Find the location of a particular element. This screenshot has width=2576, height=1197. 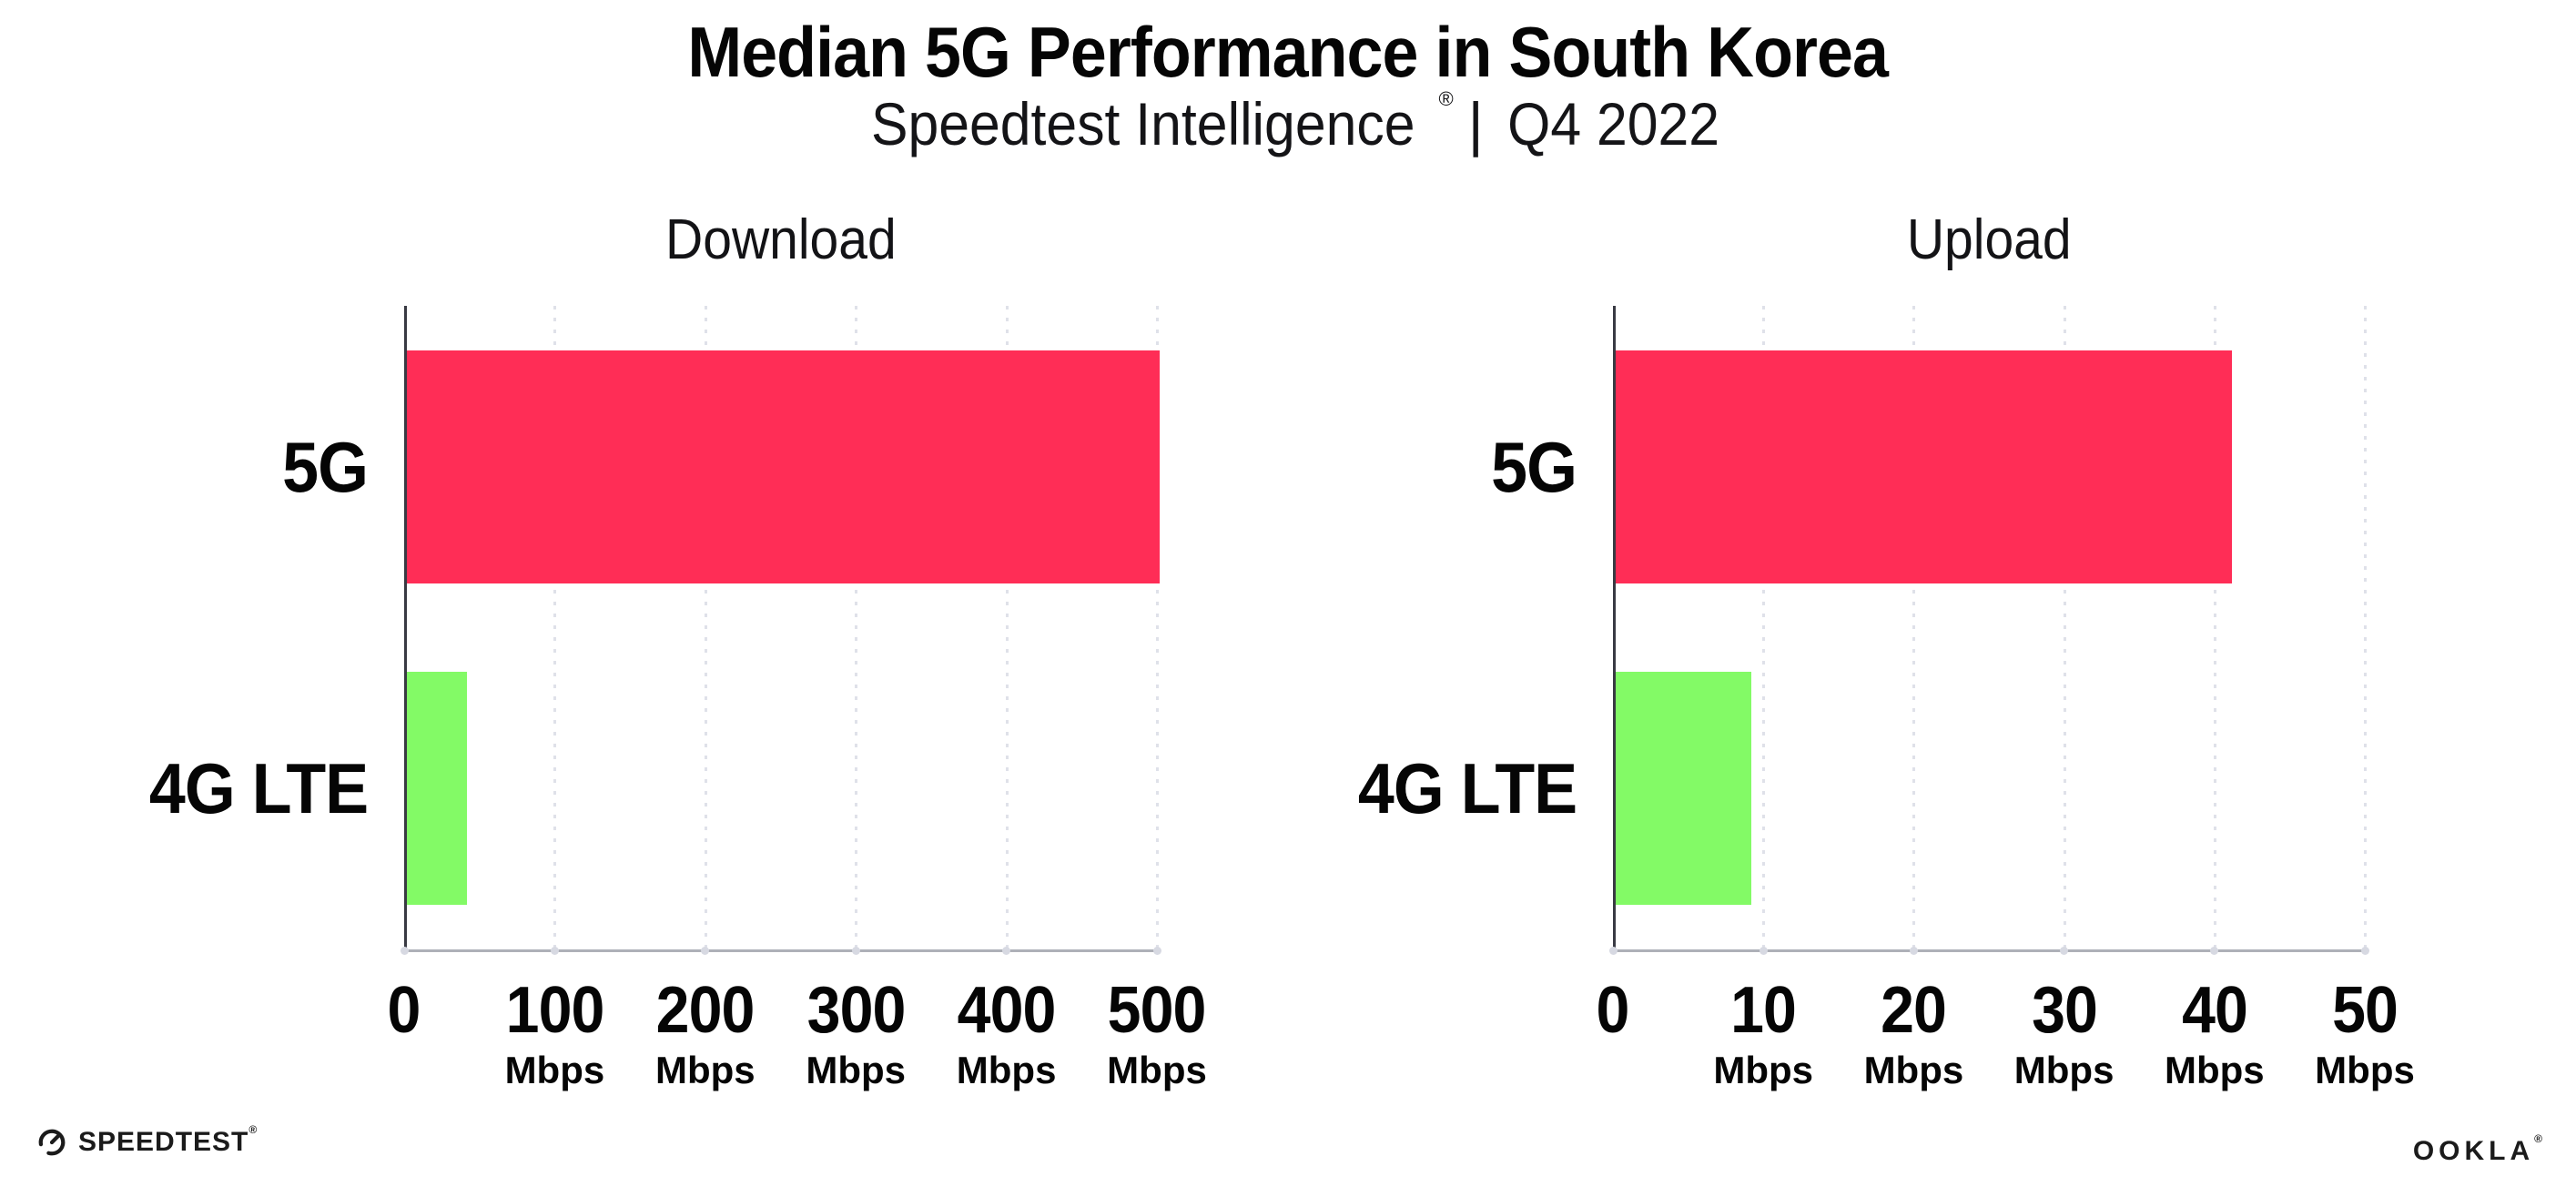

x-tick-value: 50 is located at coordinates (2365, 1011).